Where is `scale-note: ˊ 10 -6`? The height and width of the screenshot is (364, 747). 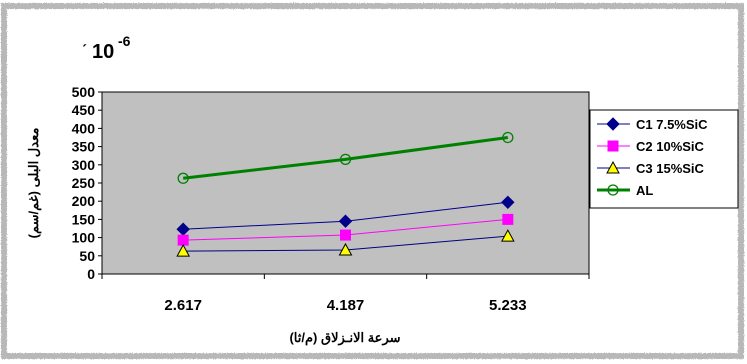 scale-note: ˊ 10 -6 is located at coordinates (106, 48).